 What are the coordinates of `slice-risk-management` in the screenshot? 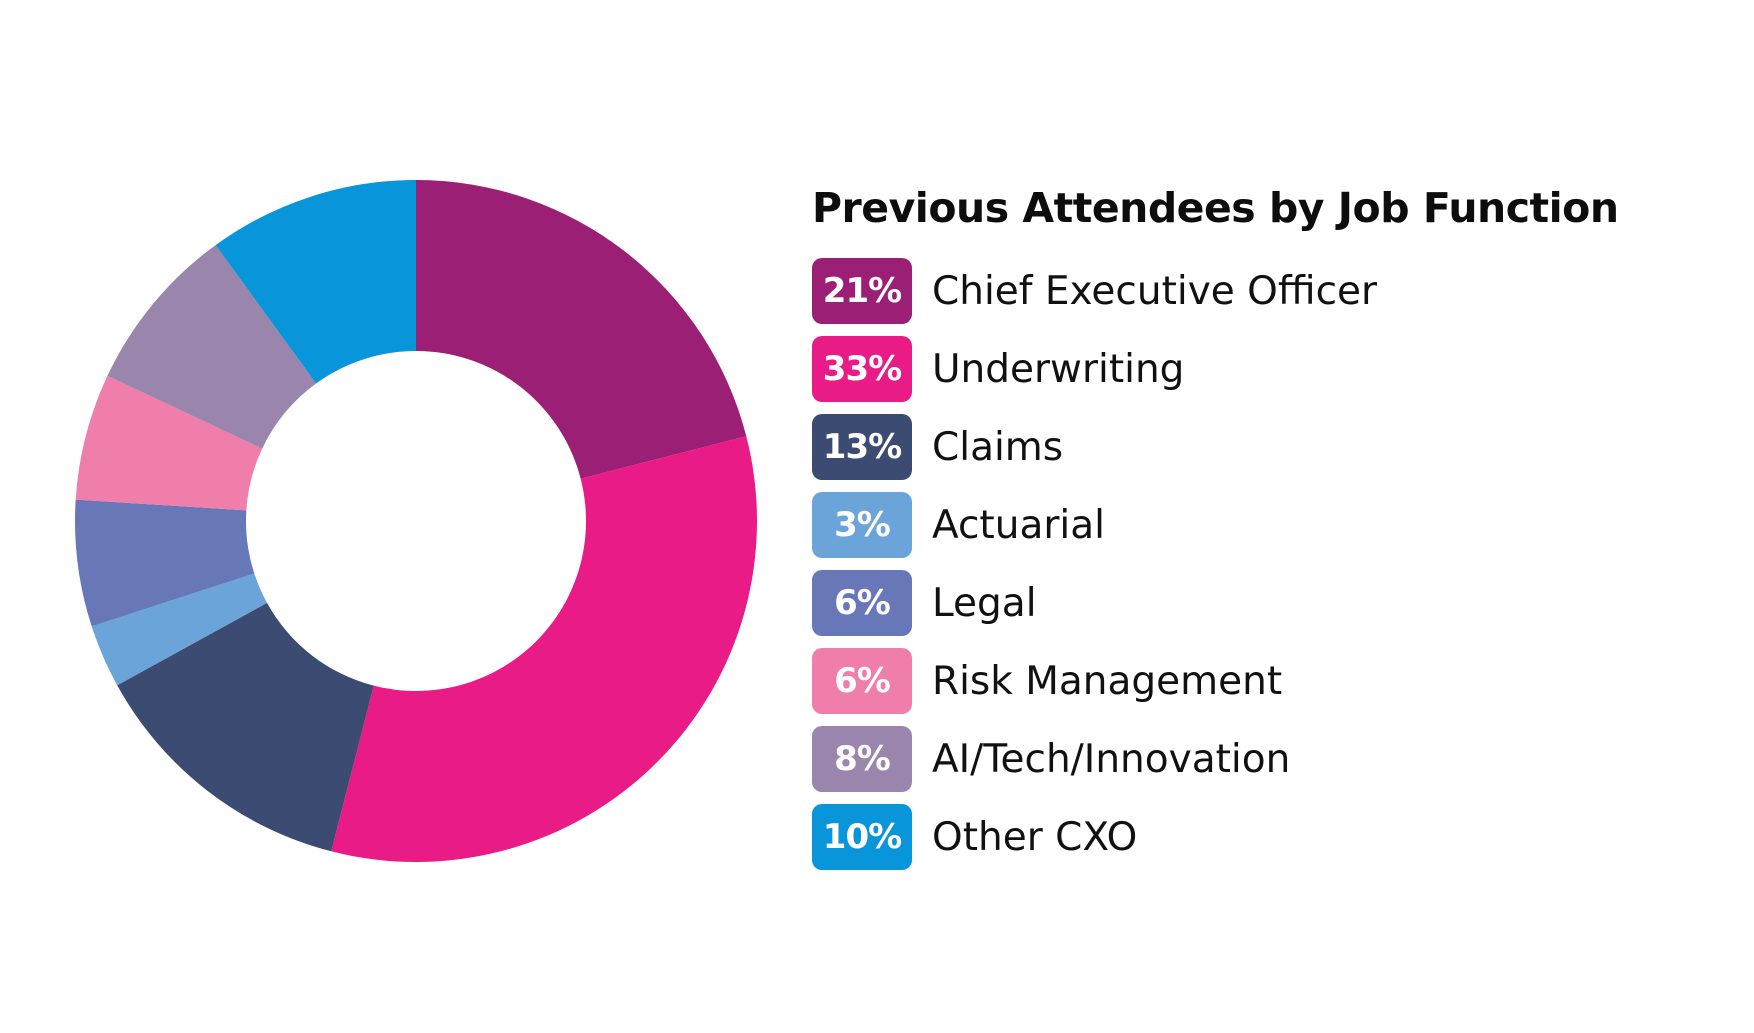 It's located at (169, 443).